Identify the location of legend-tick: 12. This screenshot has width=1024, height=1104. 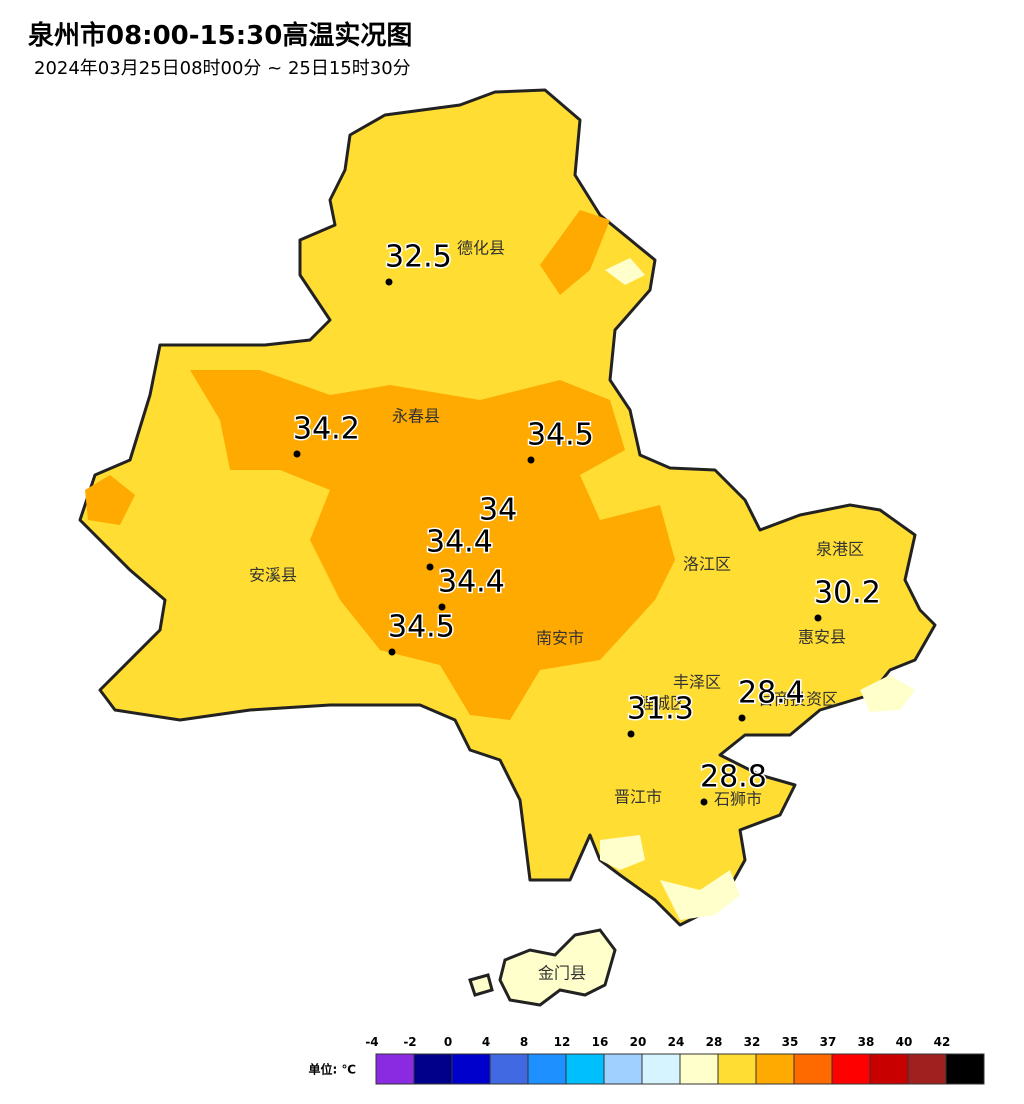
(562, 1042).